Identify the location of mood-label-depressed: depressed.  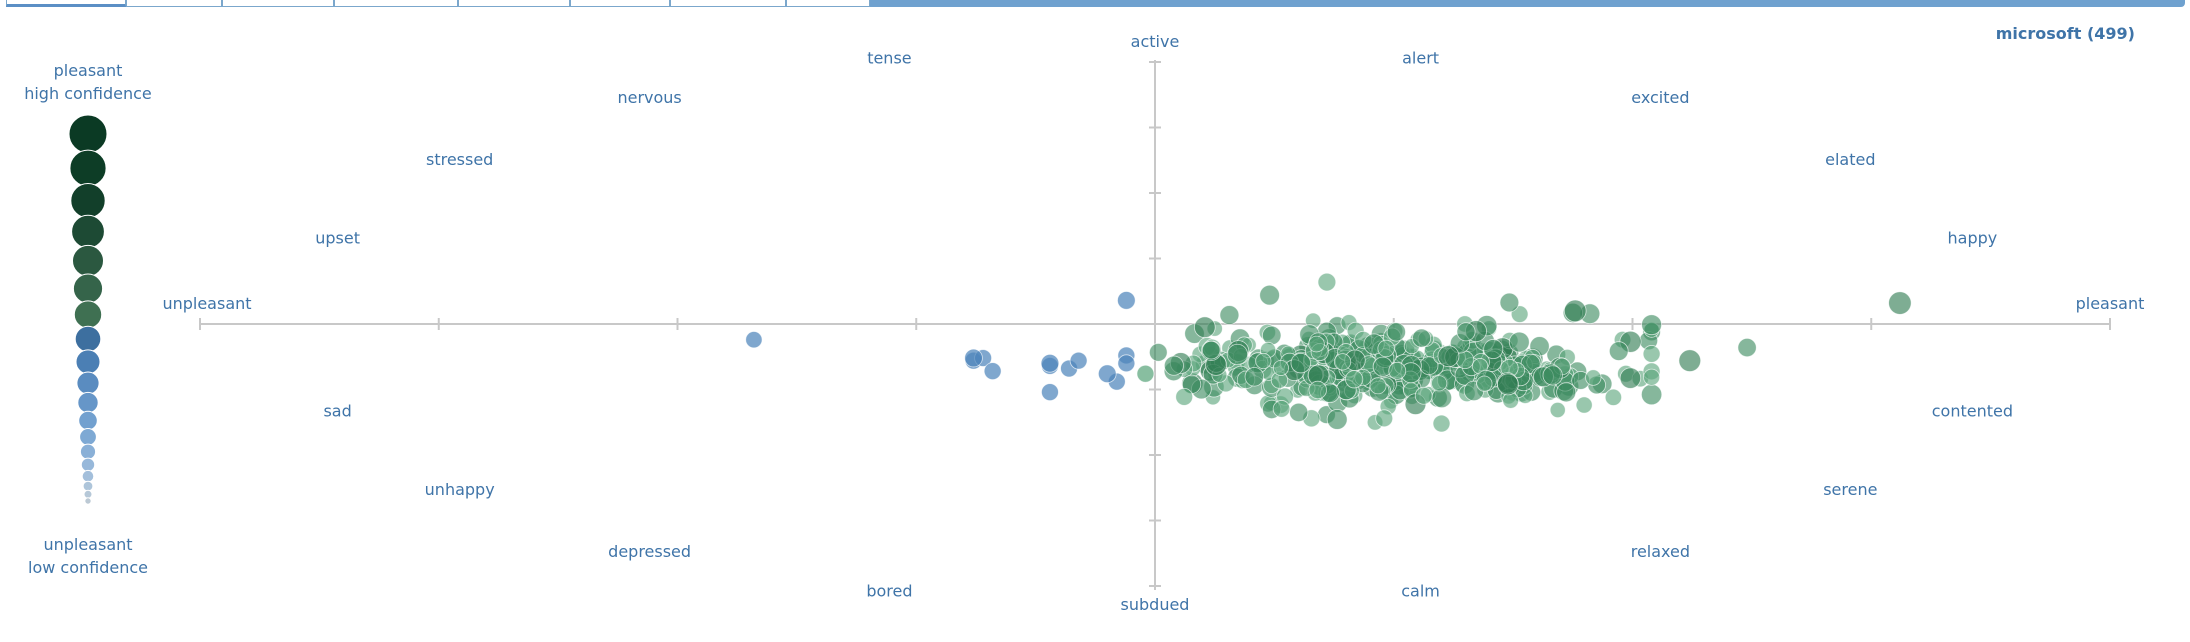
(649, 551).